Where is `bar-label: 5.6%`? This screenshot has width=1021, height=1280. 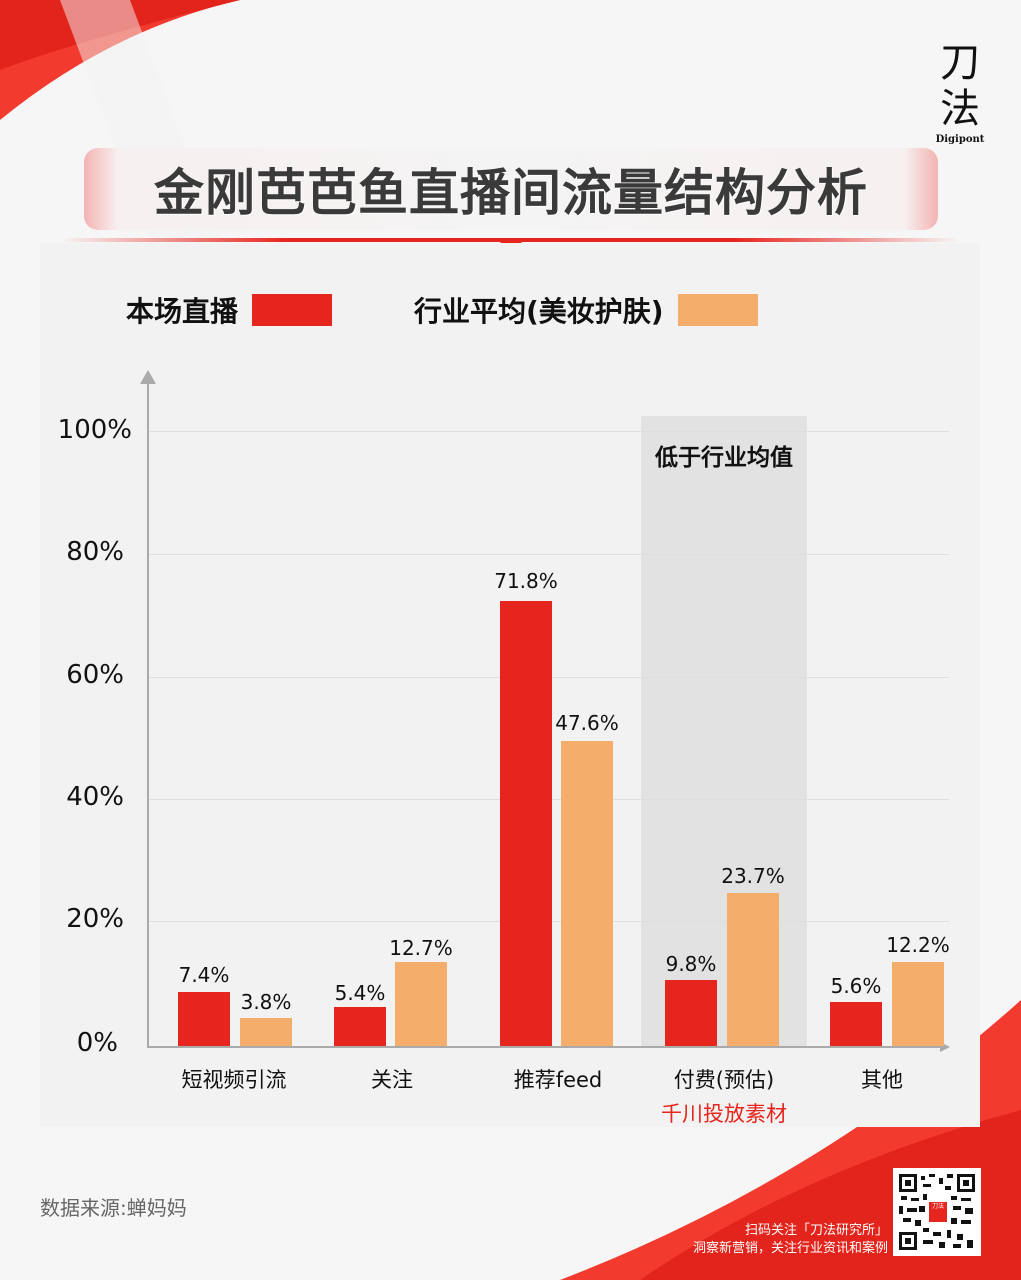
bar-label: 5.6% is located at coordinates (856, 986).